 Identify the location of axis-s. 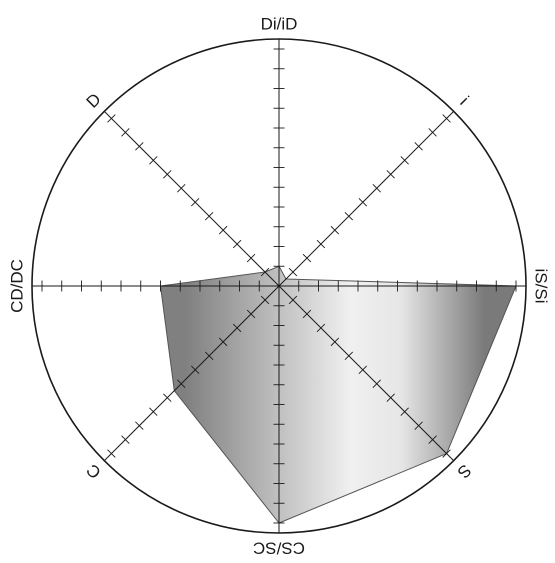
(366, 373).